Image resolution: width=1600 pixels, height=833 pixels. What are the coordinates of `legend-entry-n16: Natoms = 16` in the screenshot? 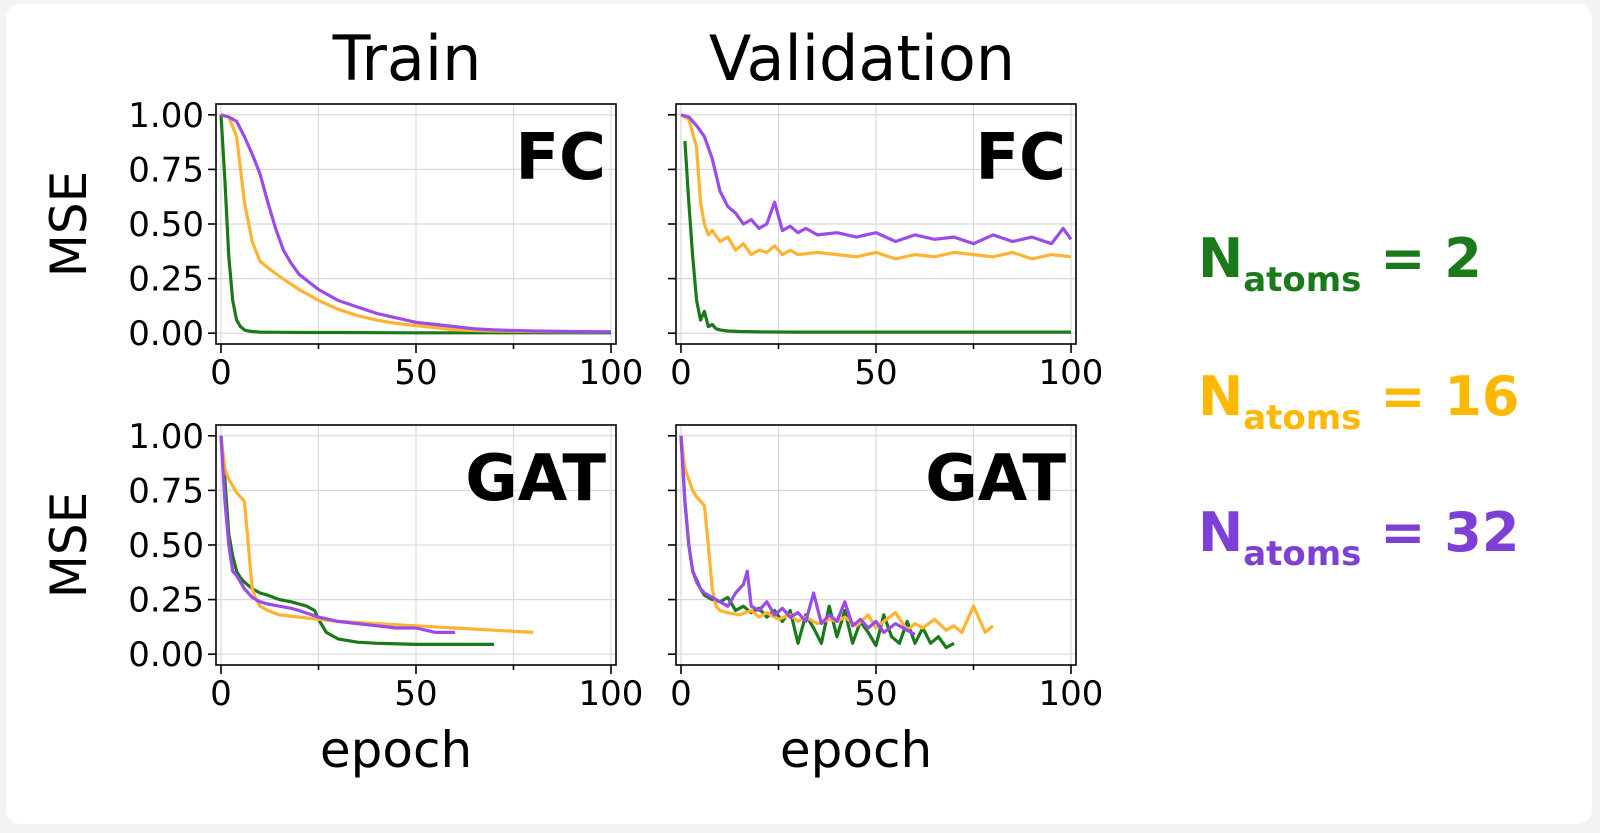 It's located at (1358, 404).